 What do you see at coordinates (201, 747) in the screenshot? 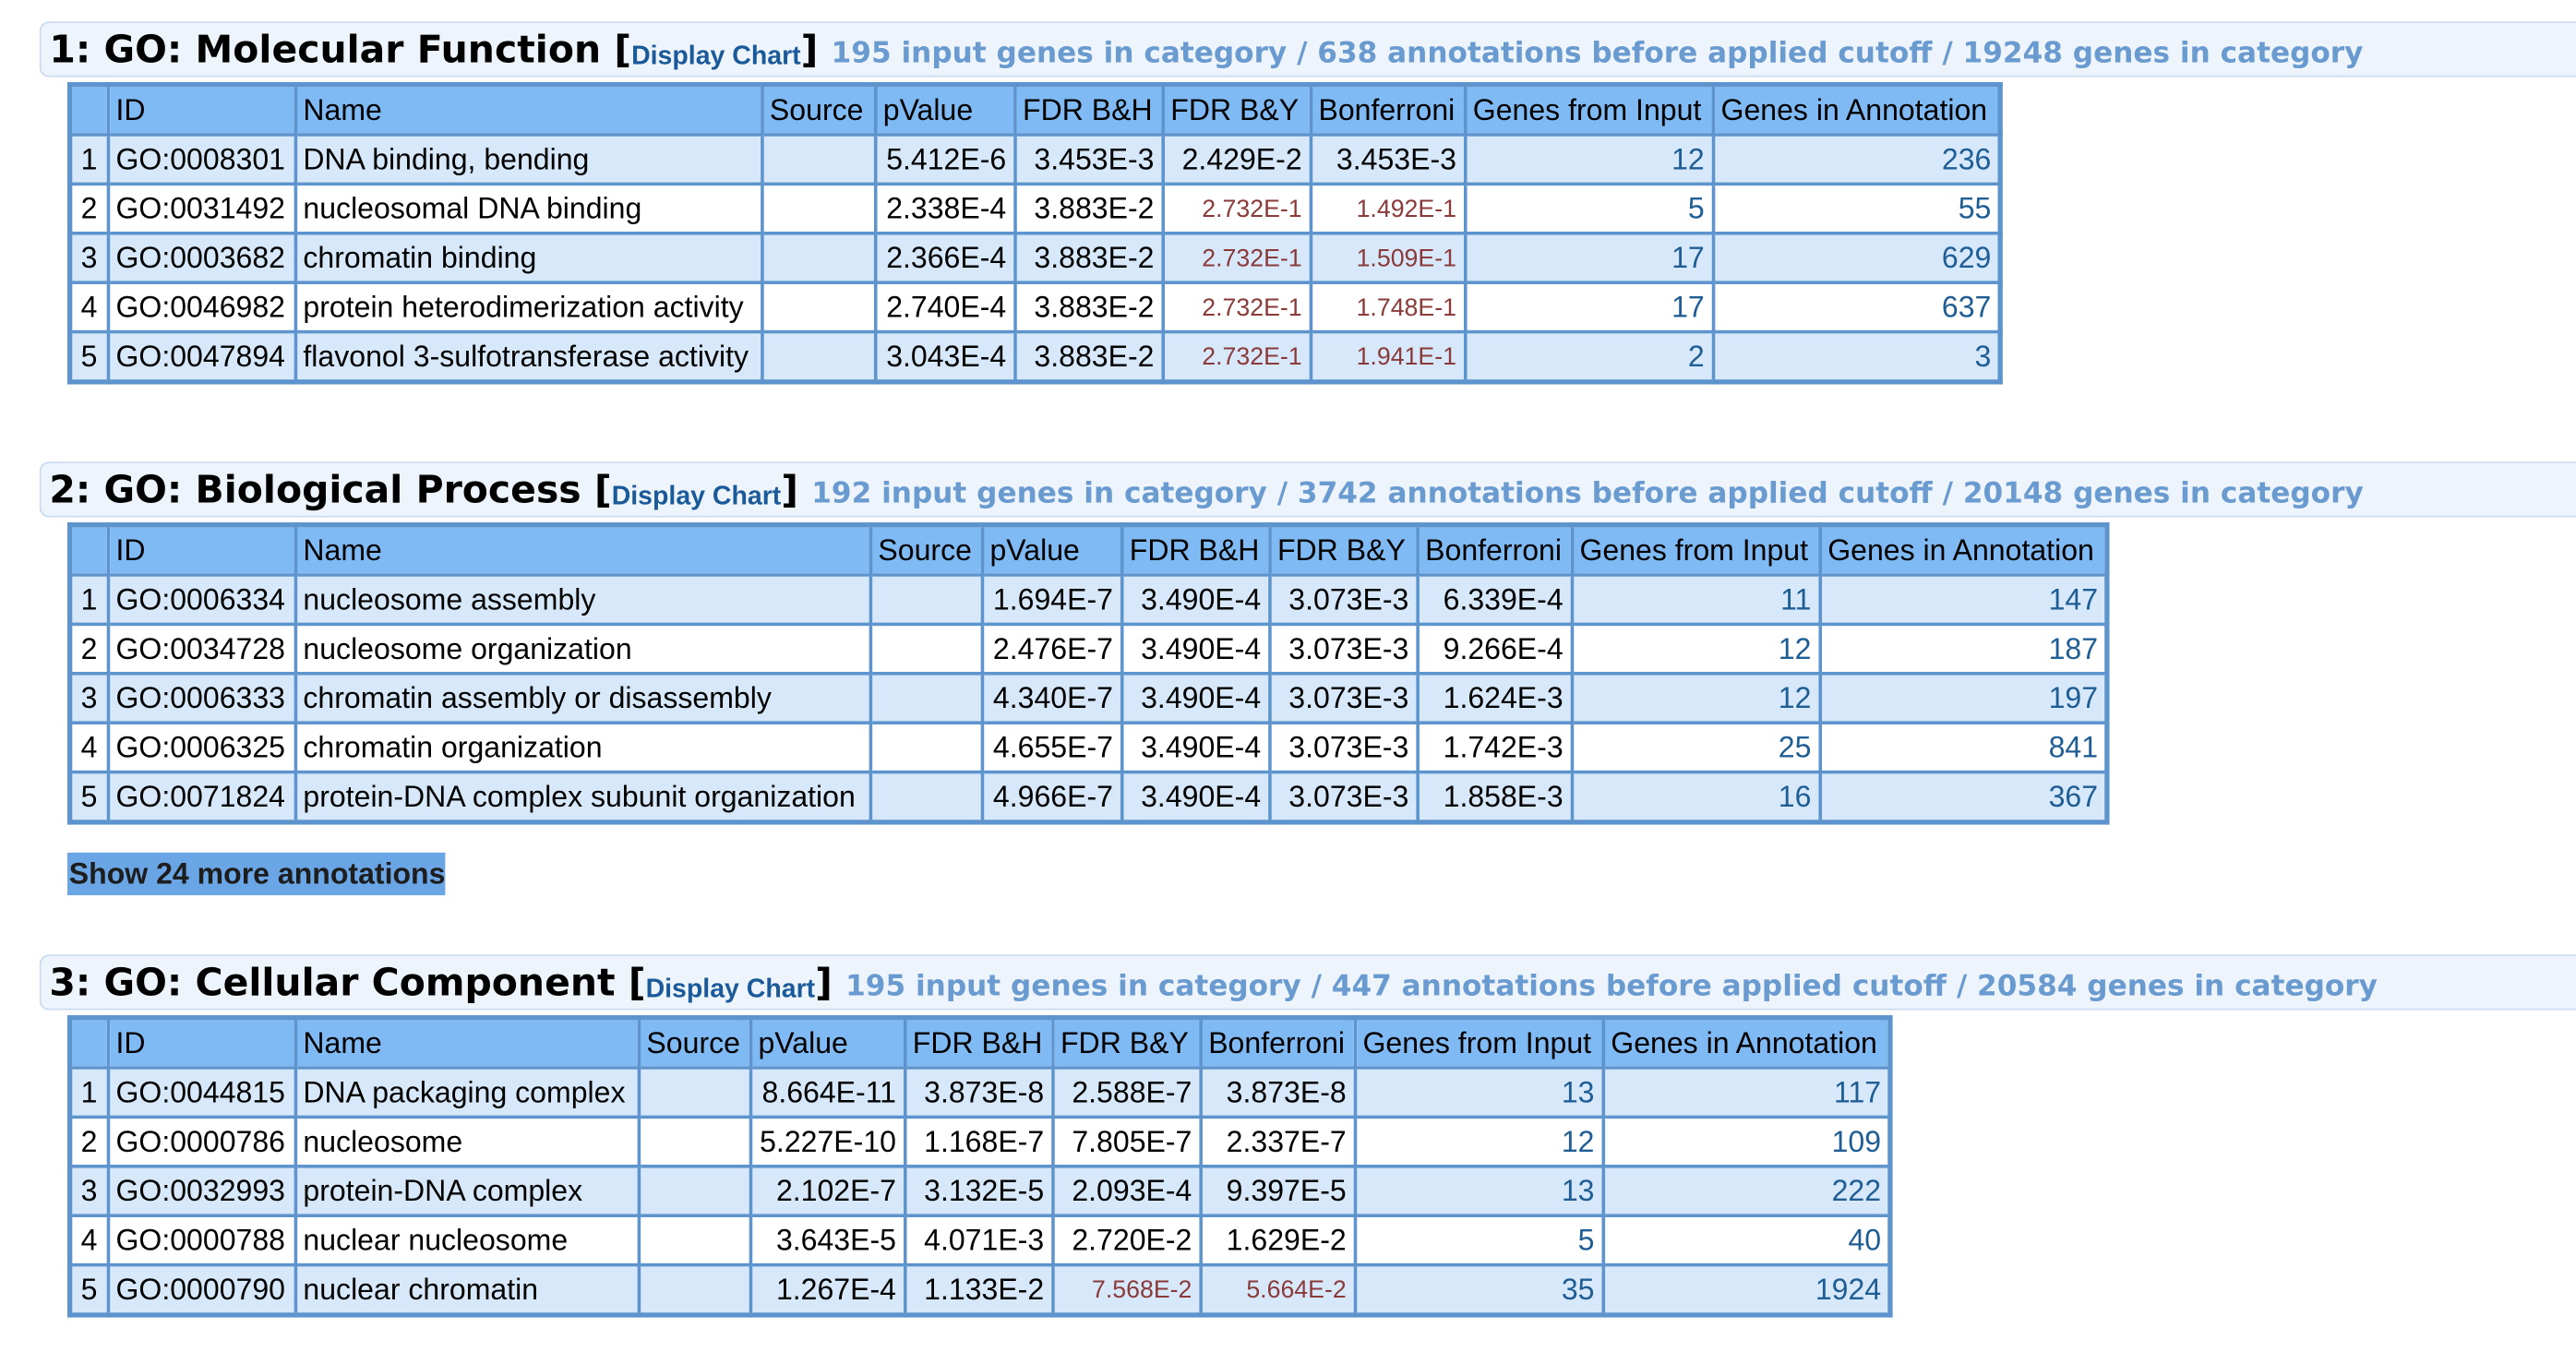
I see `go-id-link: GO:0006325` at bounding box center [201, 747].